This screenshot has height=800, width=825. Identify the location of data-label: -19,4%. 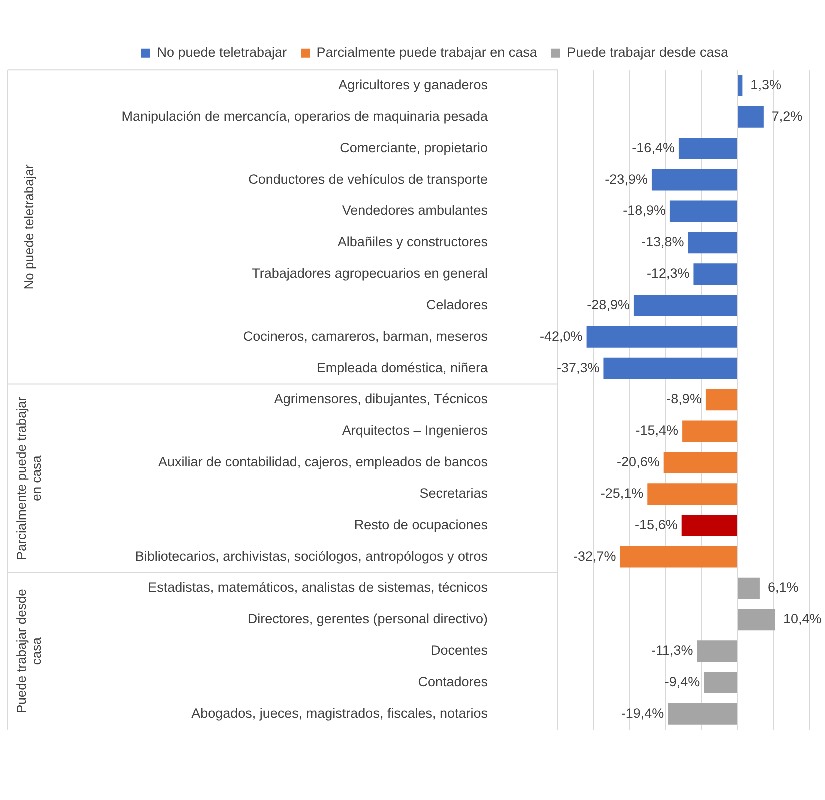
(642, 713).